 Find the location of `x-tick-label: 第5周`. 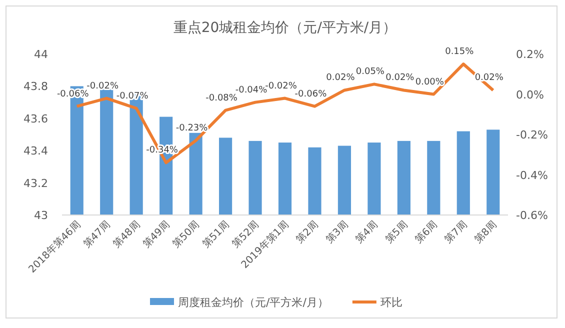

x-tick-label: 第5周 is located at coordinates (396, 232).